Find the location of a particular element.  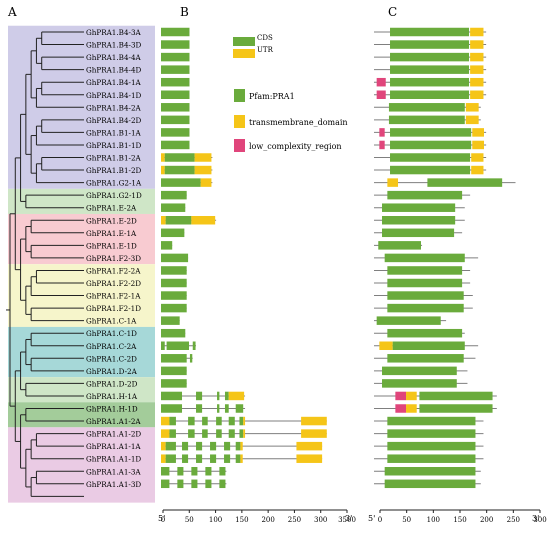

legend-pfam-swatch is located at coordinates (239, 95).